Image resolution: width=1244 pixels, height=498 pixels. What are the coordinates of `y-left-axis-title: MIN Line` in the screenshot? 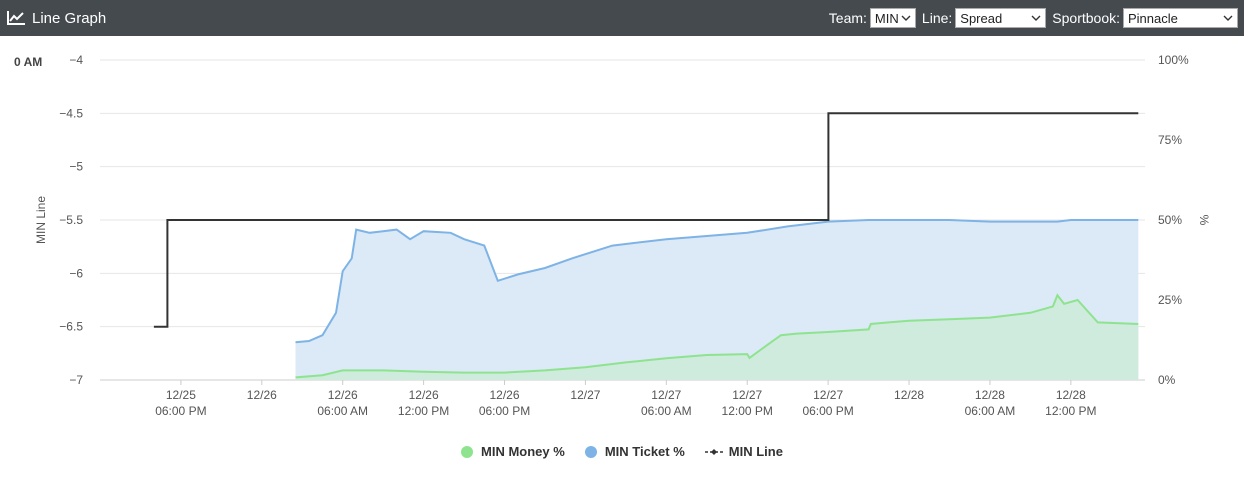 It's located at (41, 220).